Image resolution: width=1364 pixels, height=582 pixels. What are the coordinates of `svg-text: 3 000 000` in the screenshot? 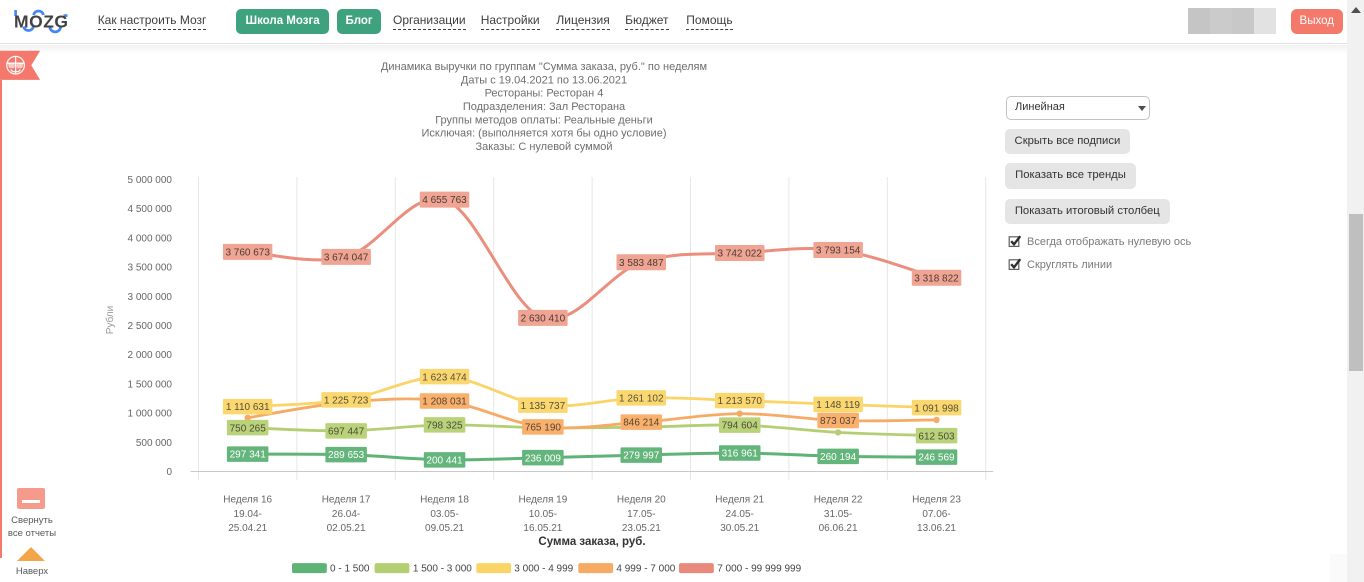 It's located at (150, 297).